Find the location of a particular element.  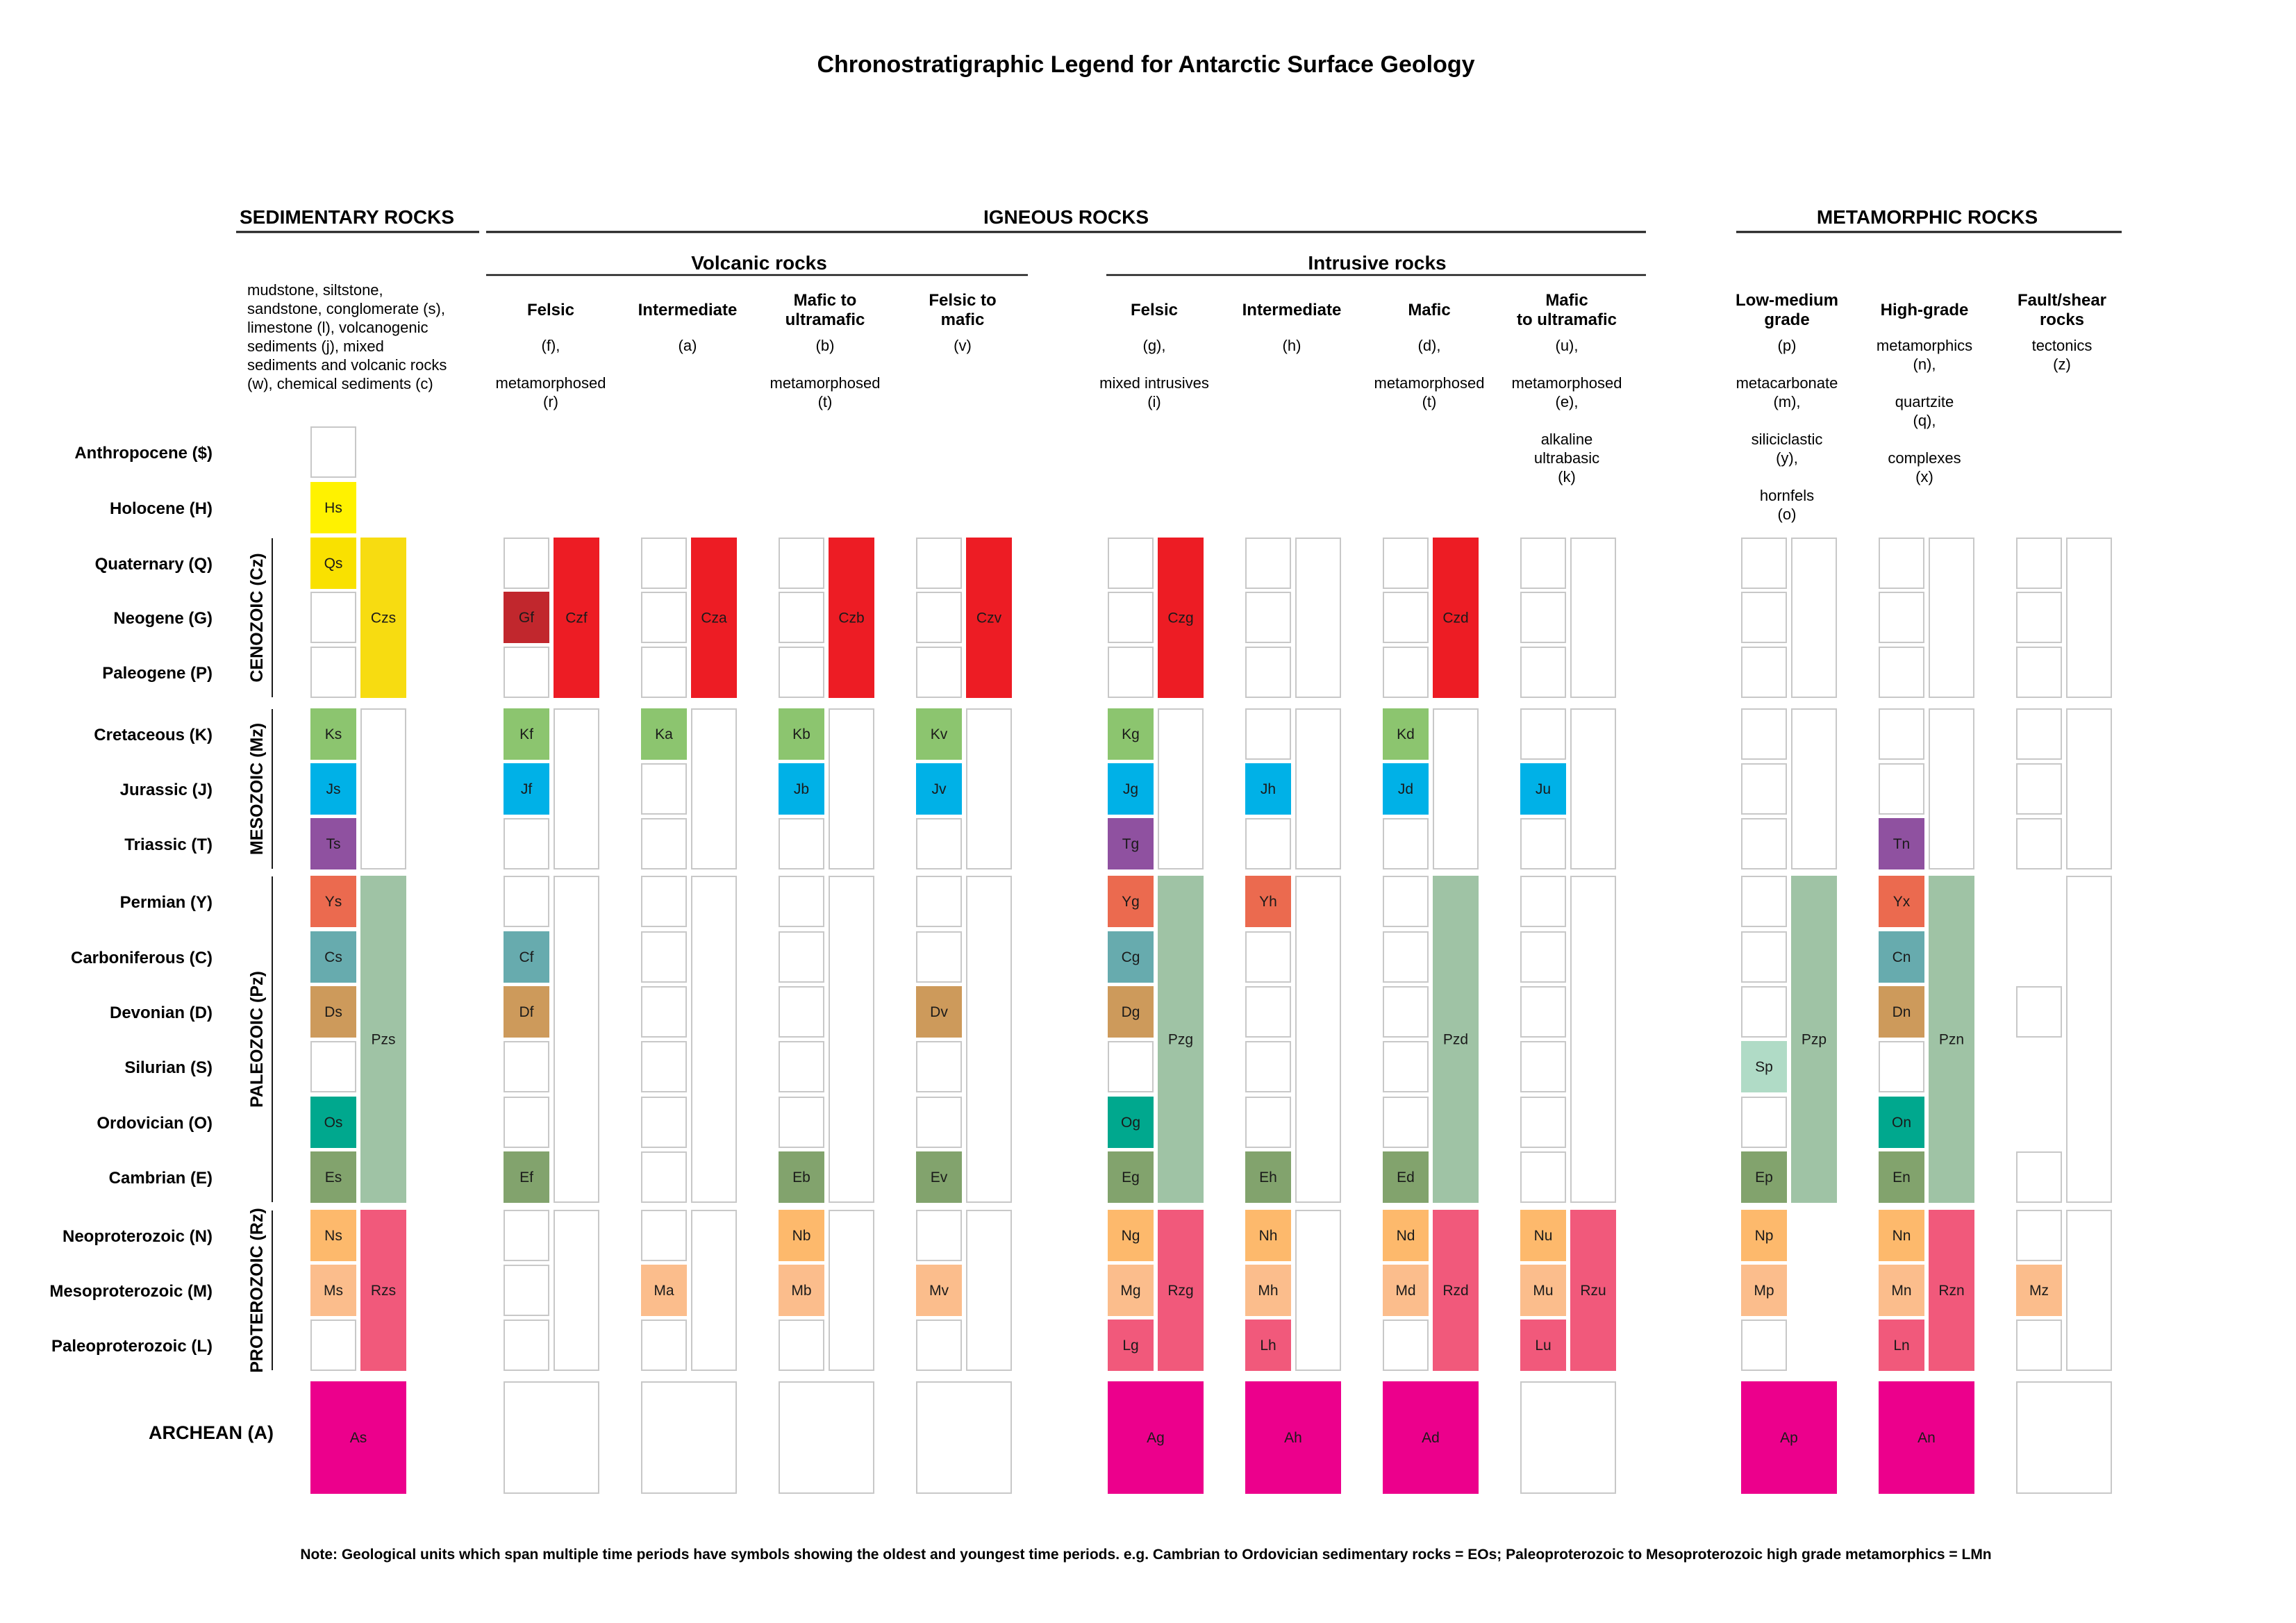

unit-mn is located at coordinates (1902, 1290).